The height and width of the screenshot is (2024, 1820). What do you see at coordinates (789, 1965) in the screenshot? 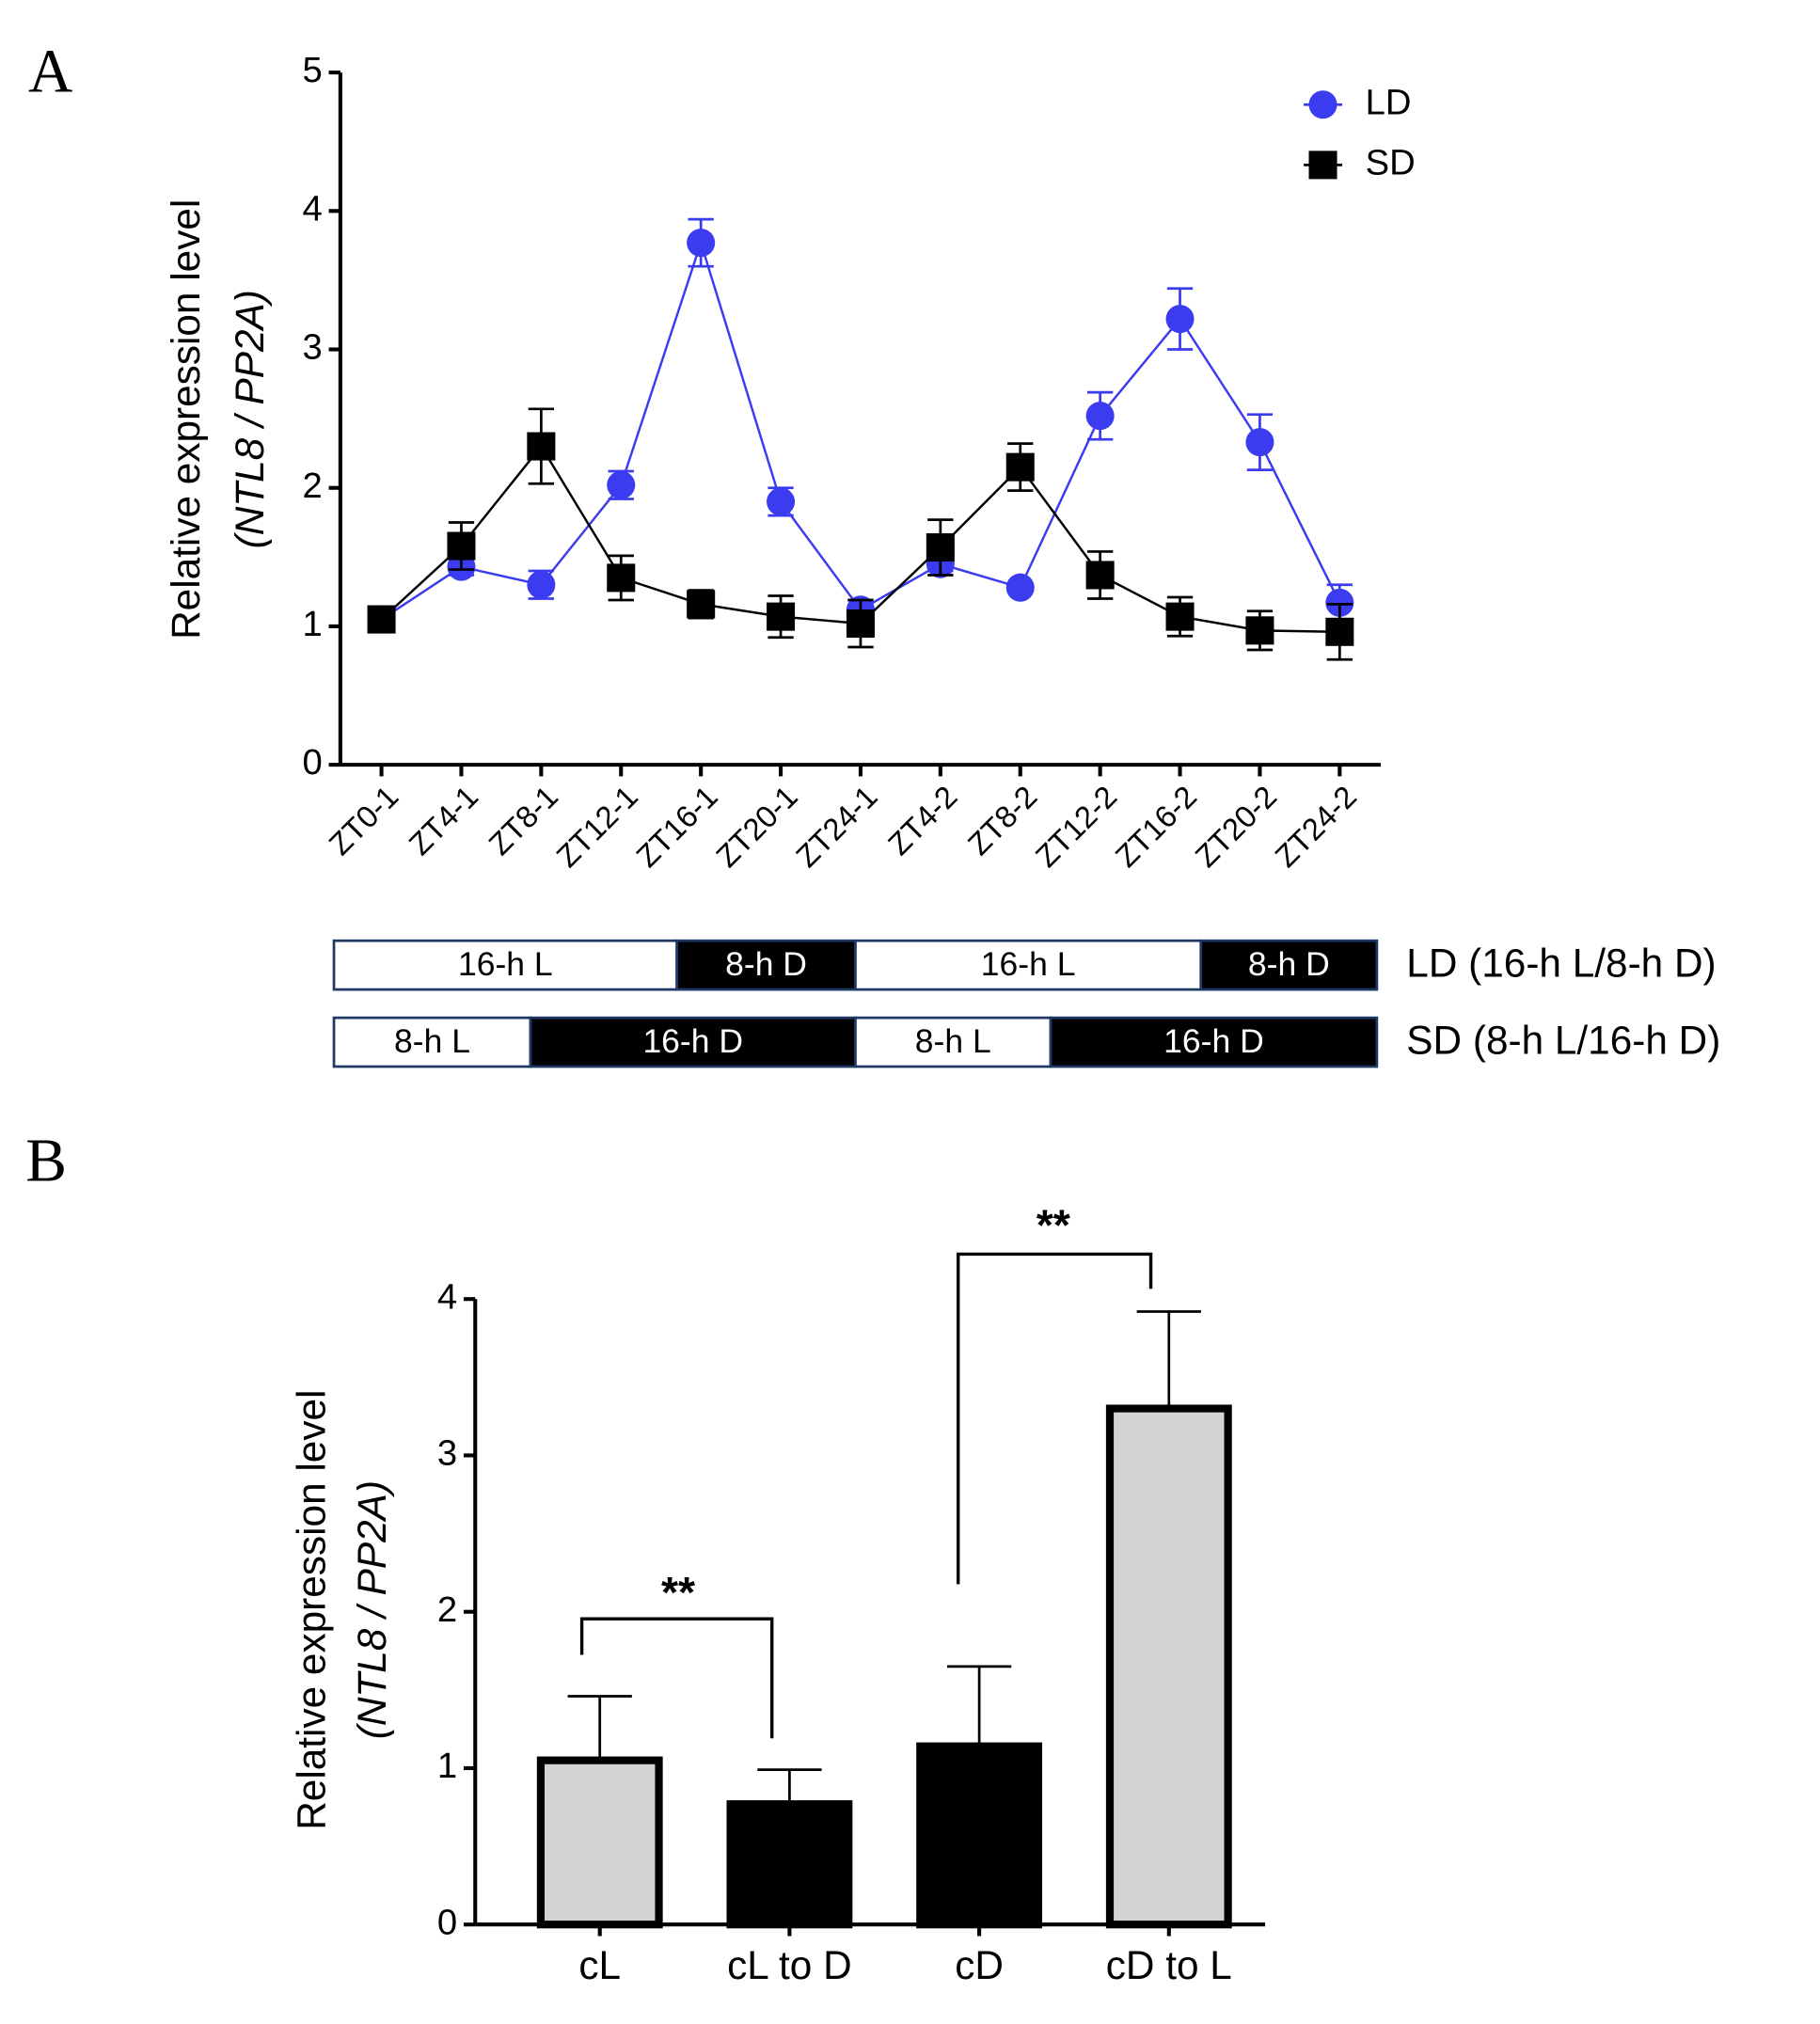
I see `x-tick-label: cL to D` at bounding box center [789, 1965].